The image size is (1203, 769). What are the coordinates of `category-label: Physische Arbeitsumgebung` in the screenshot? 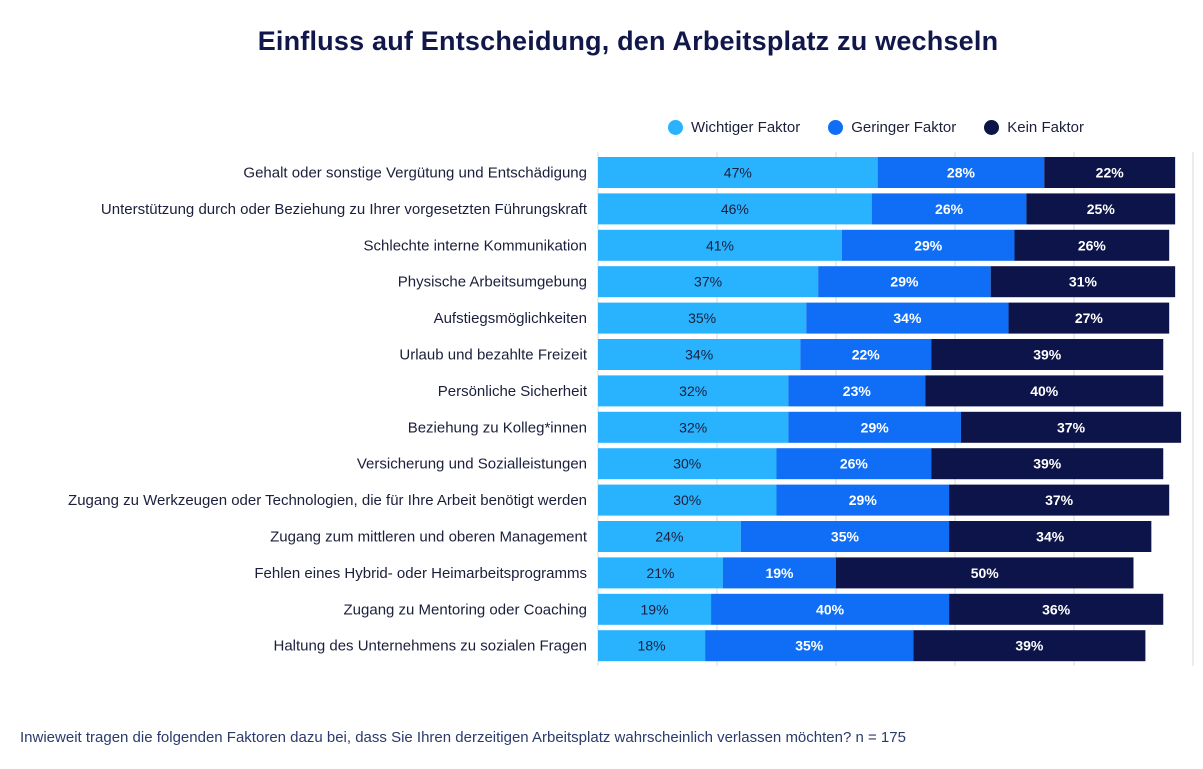 It's located at (492, 282).